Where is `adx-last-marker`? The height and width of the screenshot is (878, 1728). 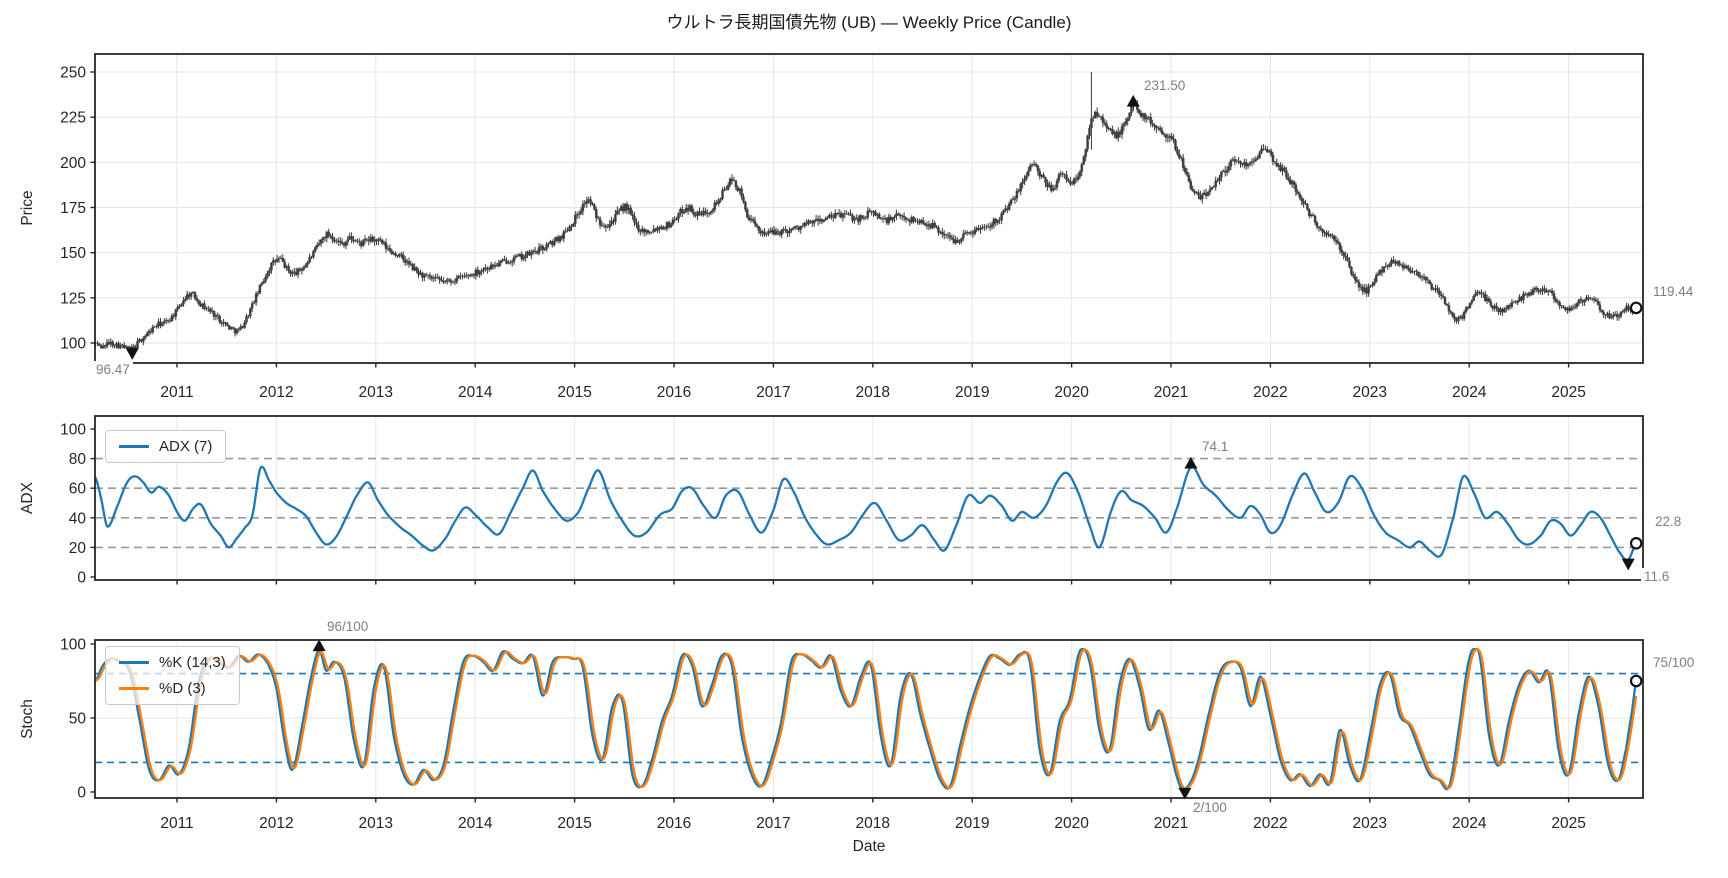 adx-last-marker is located at coordinates (1636, 543).